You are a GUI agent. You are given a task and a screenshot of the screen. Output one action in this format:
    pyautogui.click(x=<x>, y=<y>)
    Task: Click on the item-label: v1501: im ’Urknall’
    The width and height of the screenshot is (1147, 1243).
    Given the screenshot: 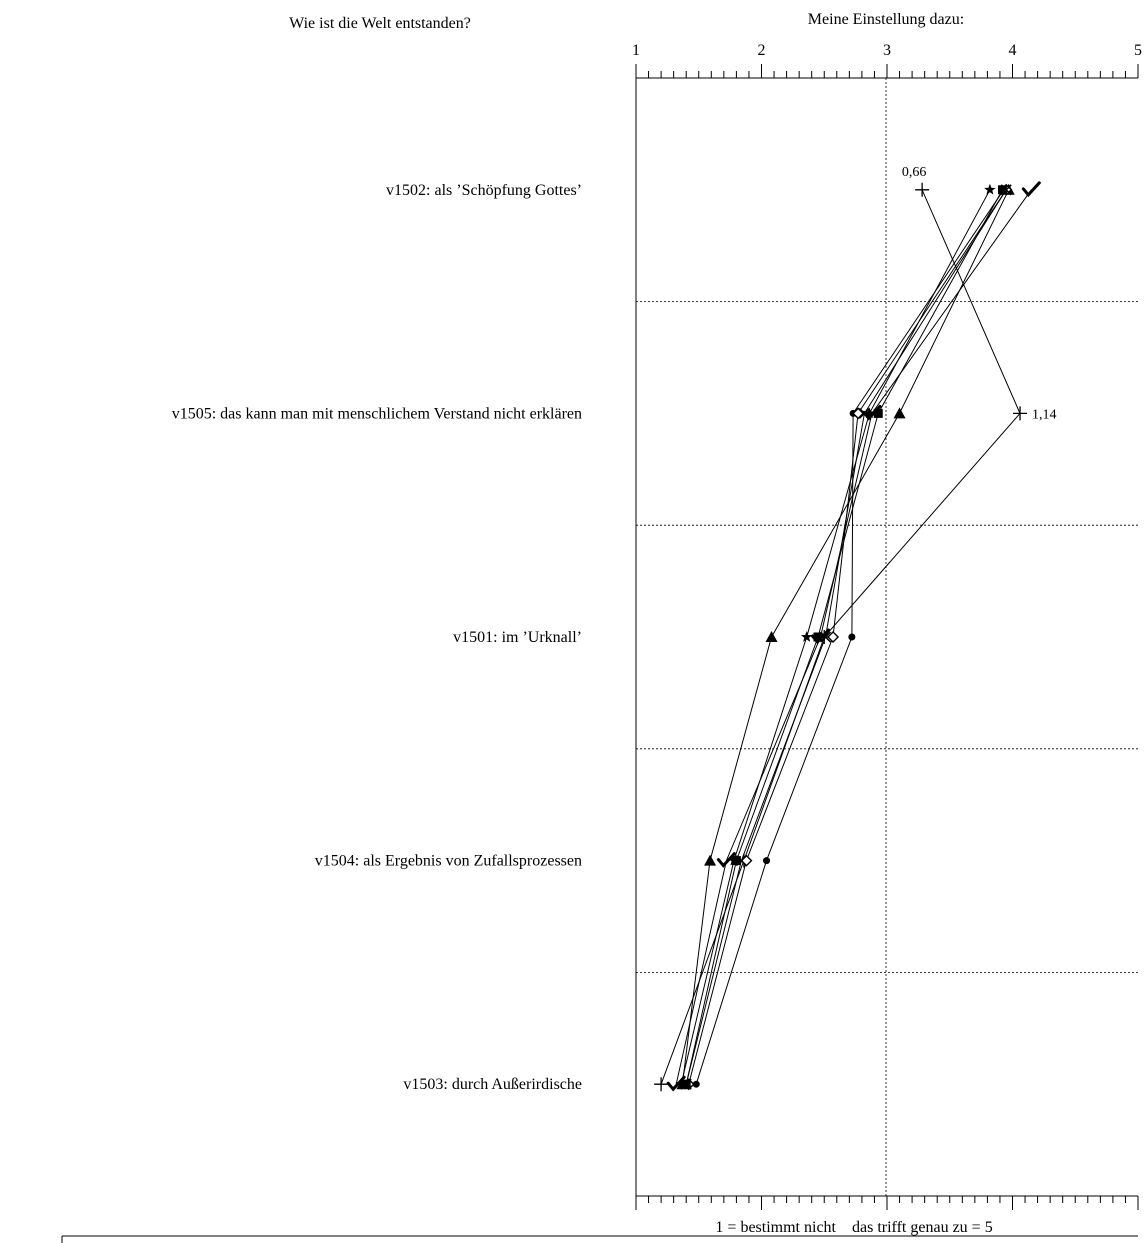 What is the action you would take?
    pyautogui.click(x=517, y=637)
    